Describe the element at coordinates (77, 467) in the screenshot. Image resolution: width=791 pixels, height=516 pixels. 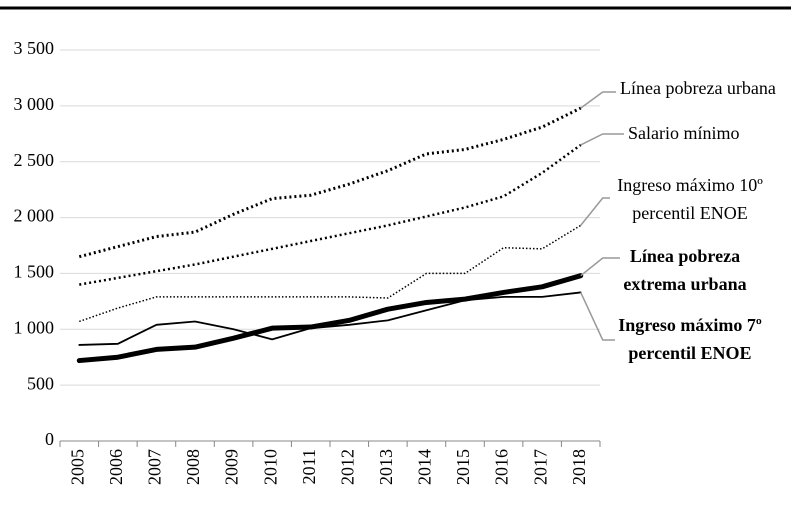
I see `x-tick-label: 2005` at that location.